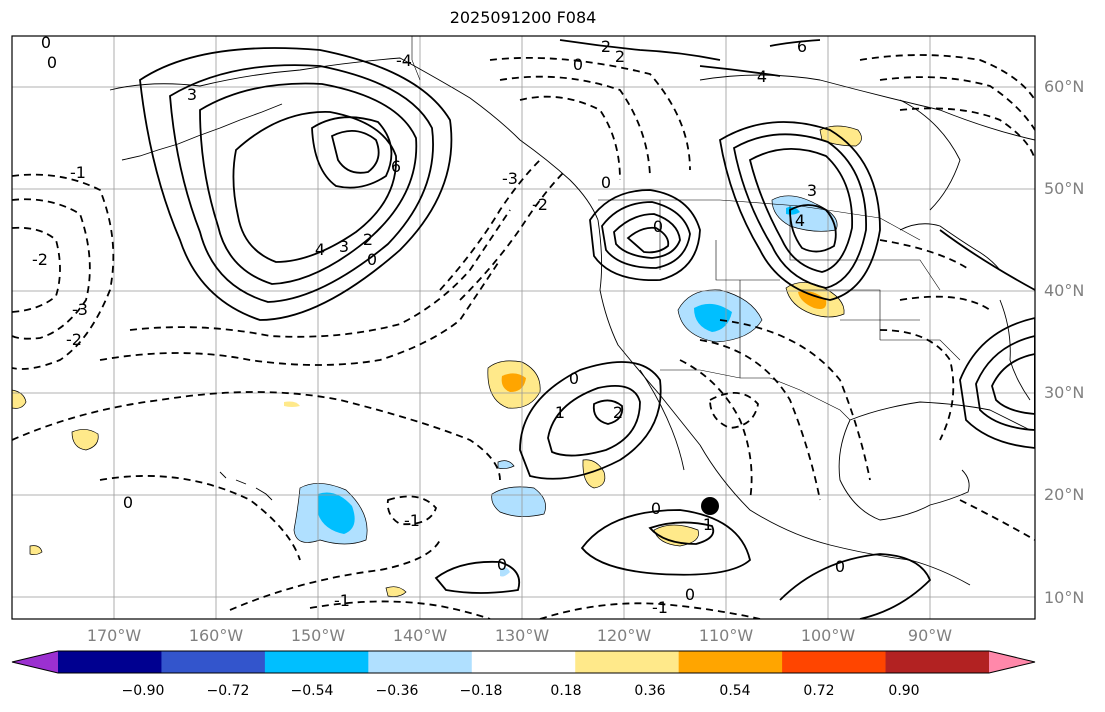 The image size is (1105, 712). What do you see at coordinates (312, 691) in the screenshot?
I see `colorbar-tick-label: −0.54` at bounding box center [312, 691].